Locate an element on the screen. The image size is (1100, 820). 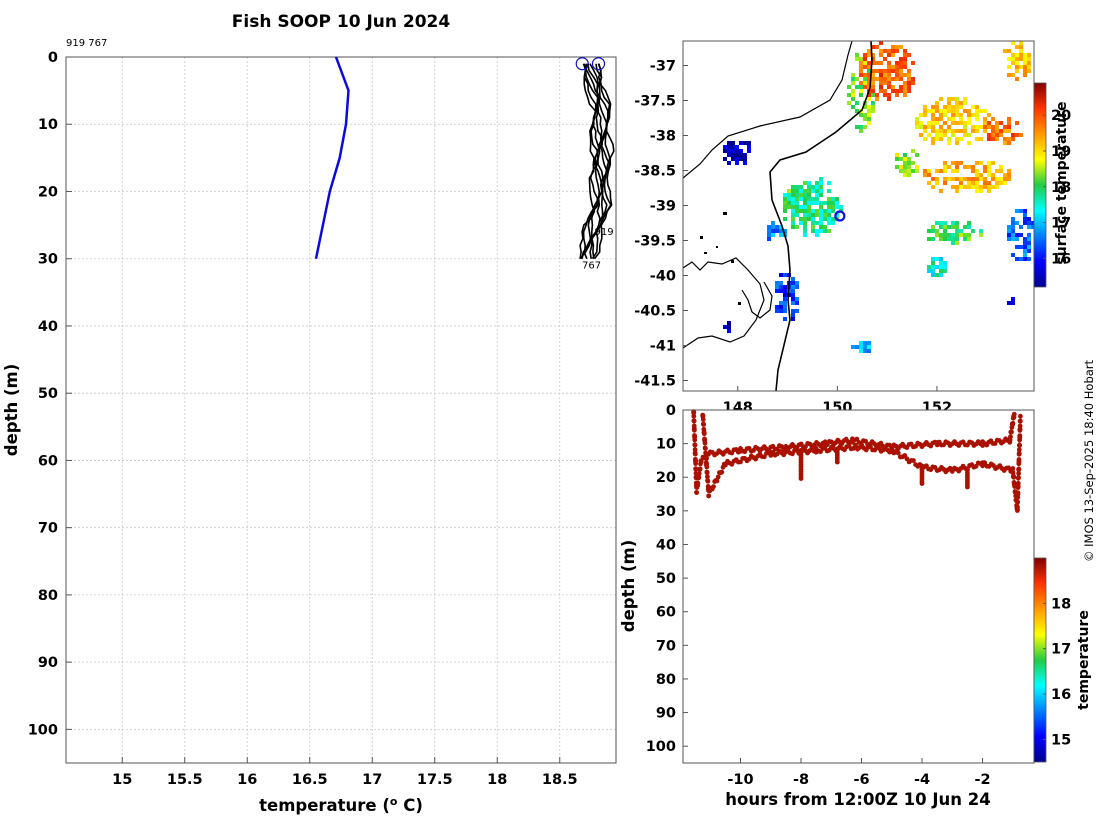
inset-track-line is located at coordinates (589, 161).